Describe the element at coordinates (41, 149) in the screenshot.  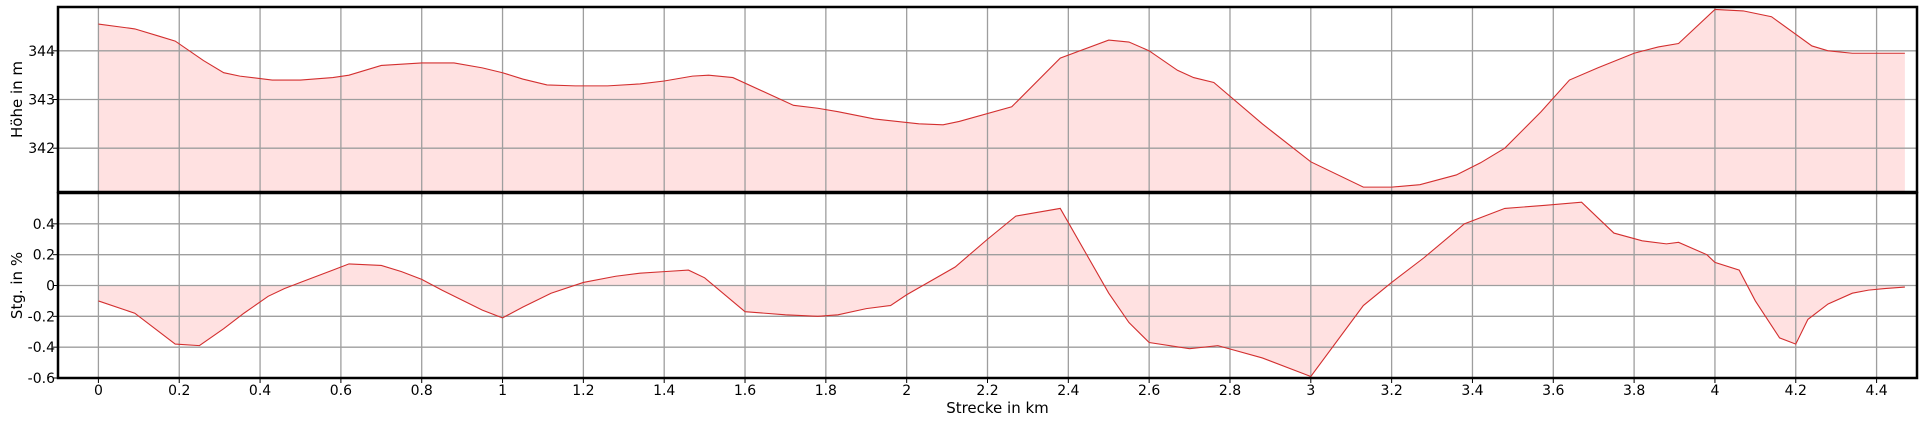
I see `elevation-y-tick-label: 342` at that location.